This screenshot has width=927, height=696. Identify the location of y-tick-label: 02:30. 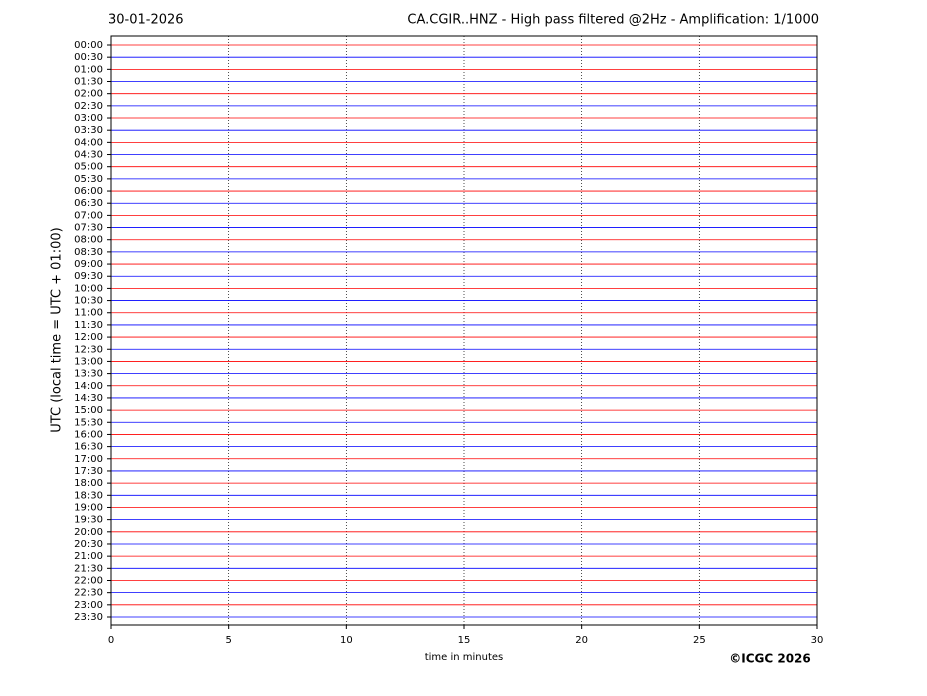
(88, 106).